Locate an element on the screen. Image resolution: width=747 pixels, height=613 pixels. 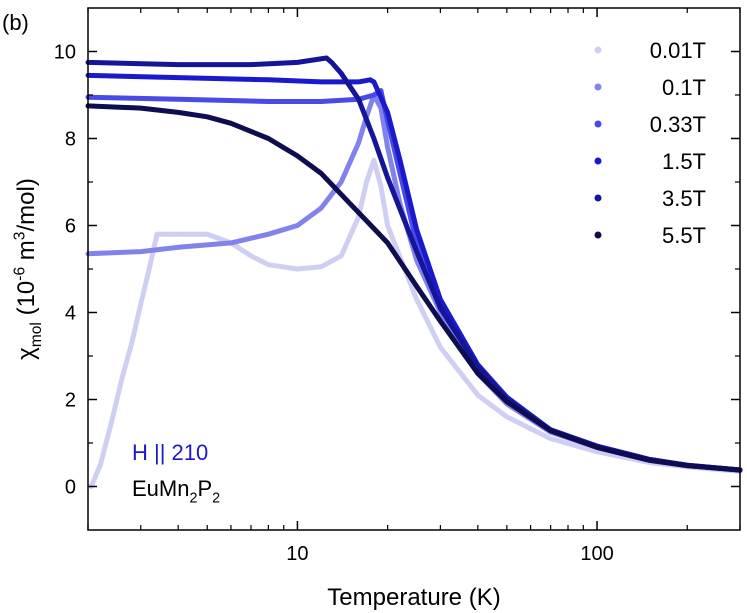
x-axis-title: Temperature (K) is located at coordinates (413, 597).